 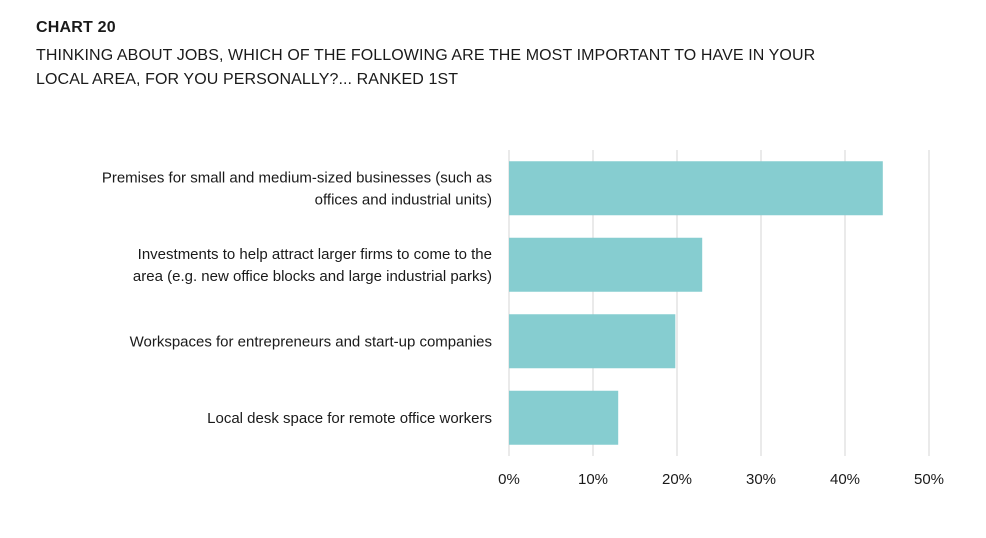 I want to click on x-tick-label: 30%, so click(x=761, y=479).